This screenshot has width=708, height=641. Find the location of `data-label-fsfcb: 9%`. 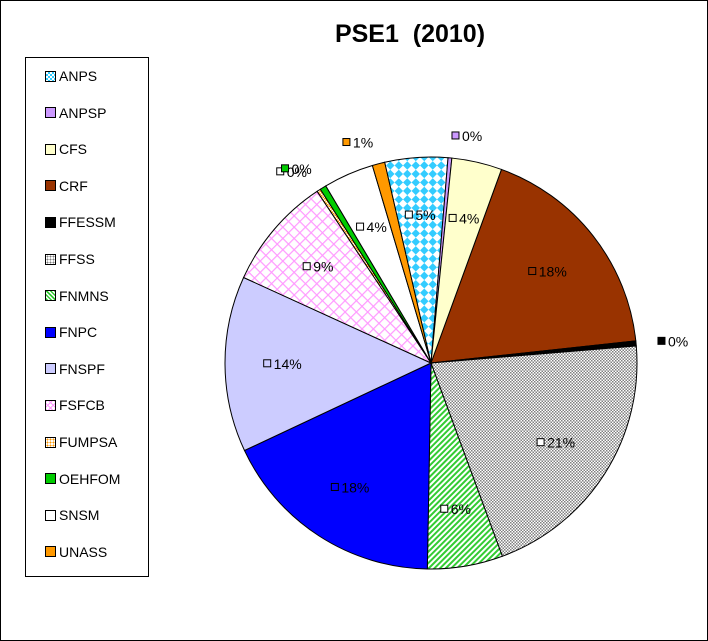

data-label-fsfcb: 9% is located at coordinates (317, 267).